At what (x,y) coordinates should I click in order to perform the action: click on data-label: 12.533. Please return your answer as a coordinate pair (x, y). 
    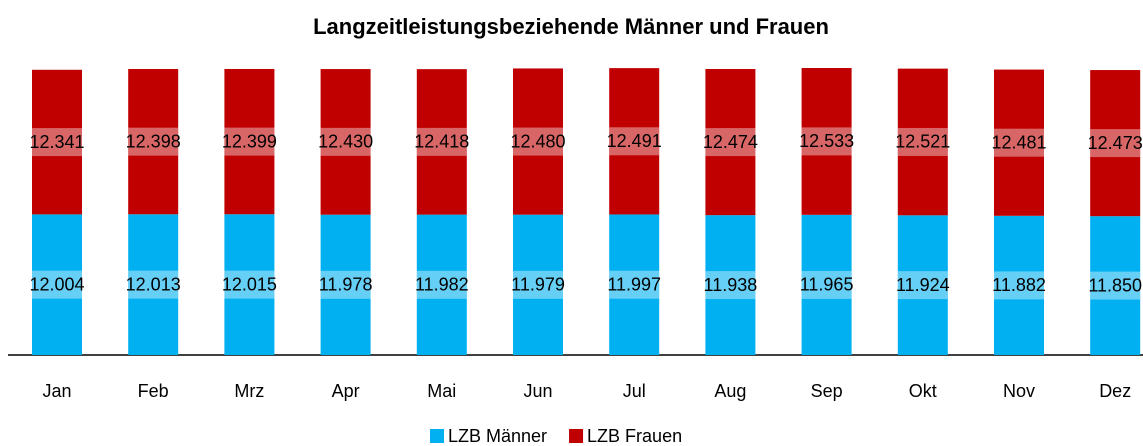
    Looking at the image, I should click on (826, 141).